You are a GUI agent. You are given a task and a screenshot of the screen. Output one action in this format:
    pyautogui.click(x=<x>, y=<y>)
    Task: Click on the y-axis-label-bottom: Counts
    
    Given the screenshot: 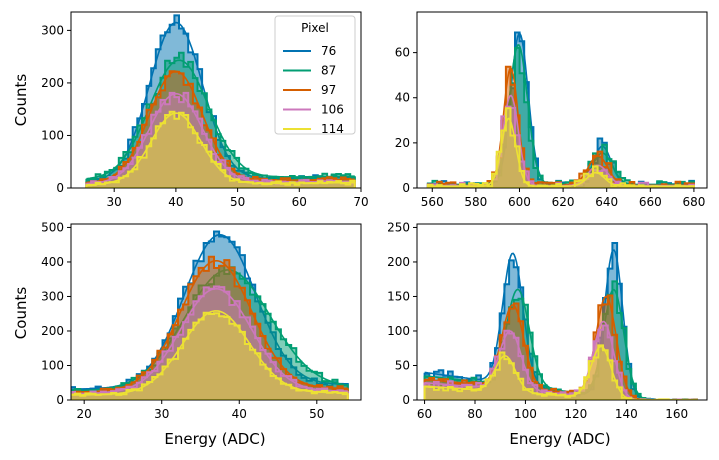 What is the action you would take?
    pyautogui.click(x=21, y=313)
    